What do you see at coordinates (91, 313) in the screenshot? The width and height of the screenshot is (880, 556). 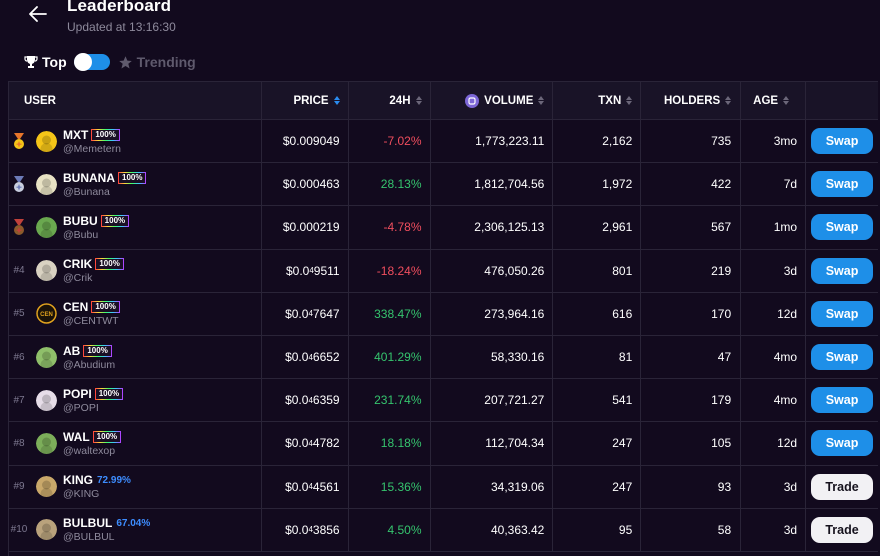 I see `user-info: CEN 100% @CENTWT` at bounding box center [91, 313].